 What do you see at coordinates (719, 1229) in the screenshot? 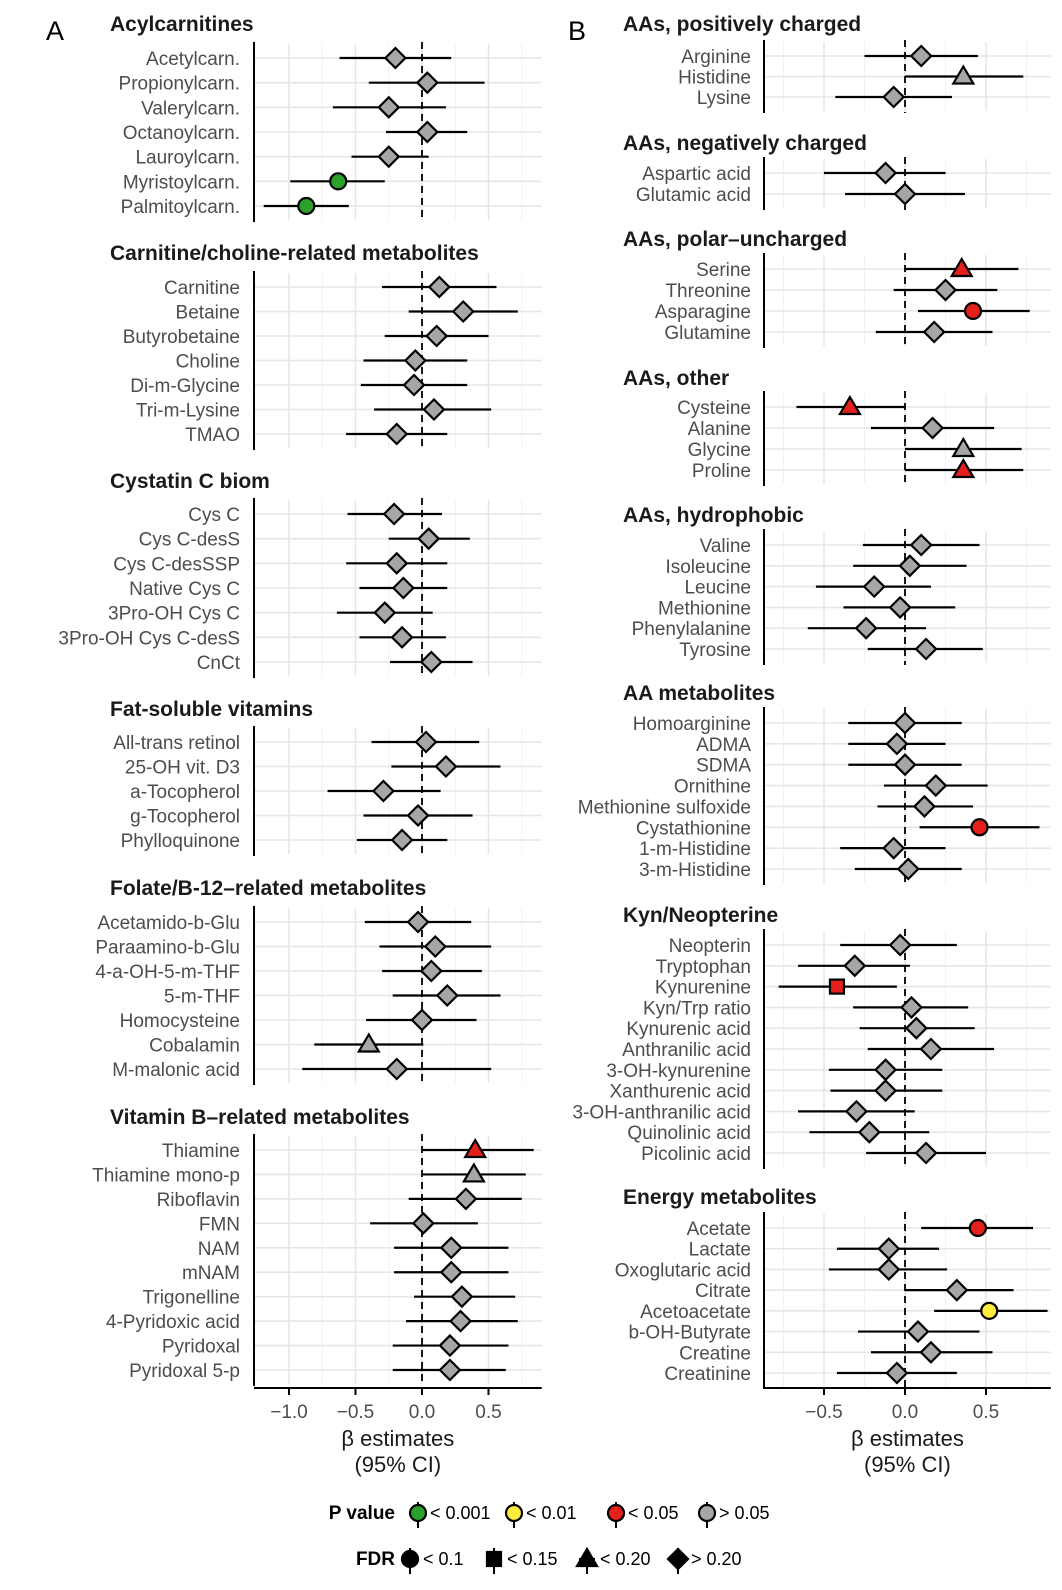
I see `row-label: Acetate` at bounding box center [719, 1229].